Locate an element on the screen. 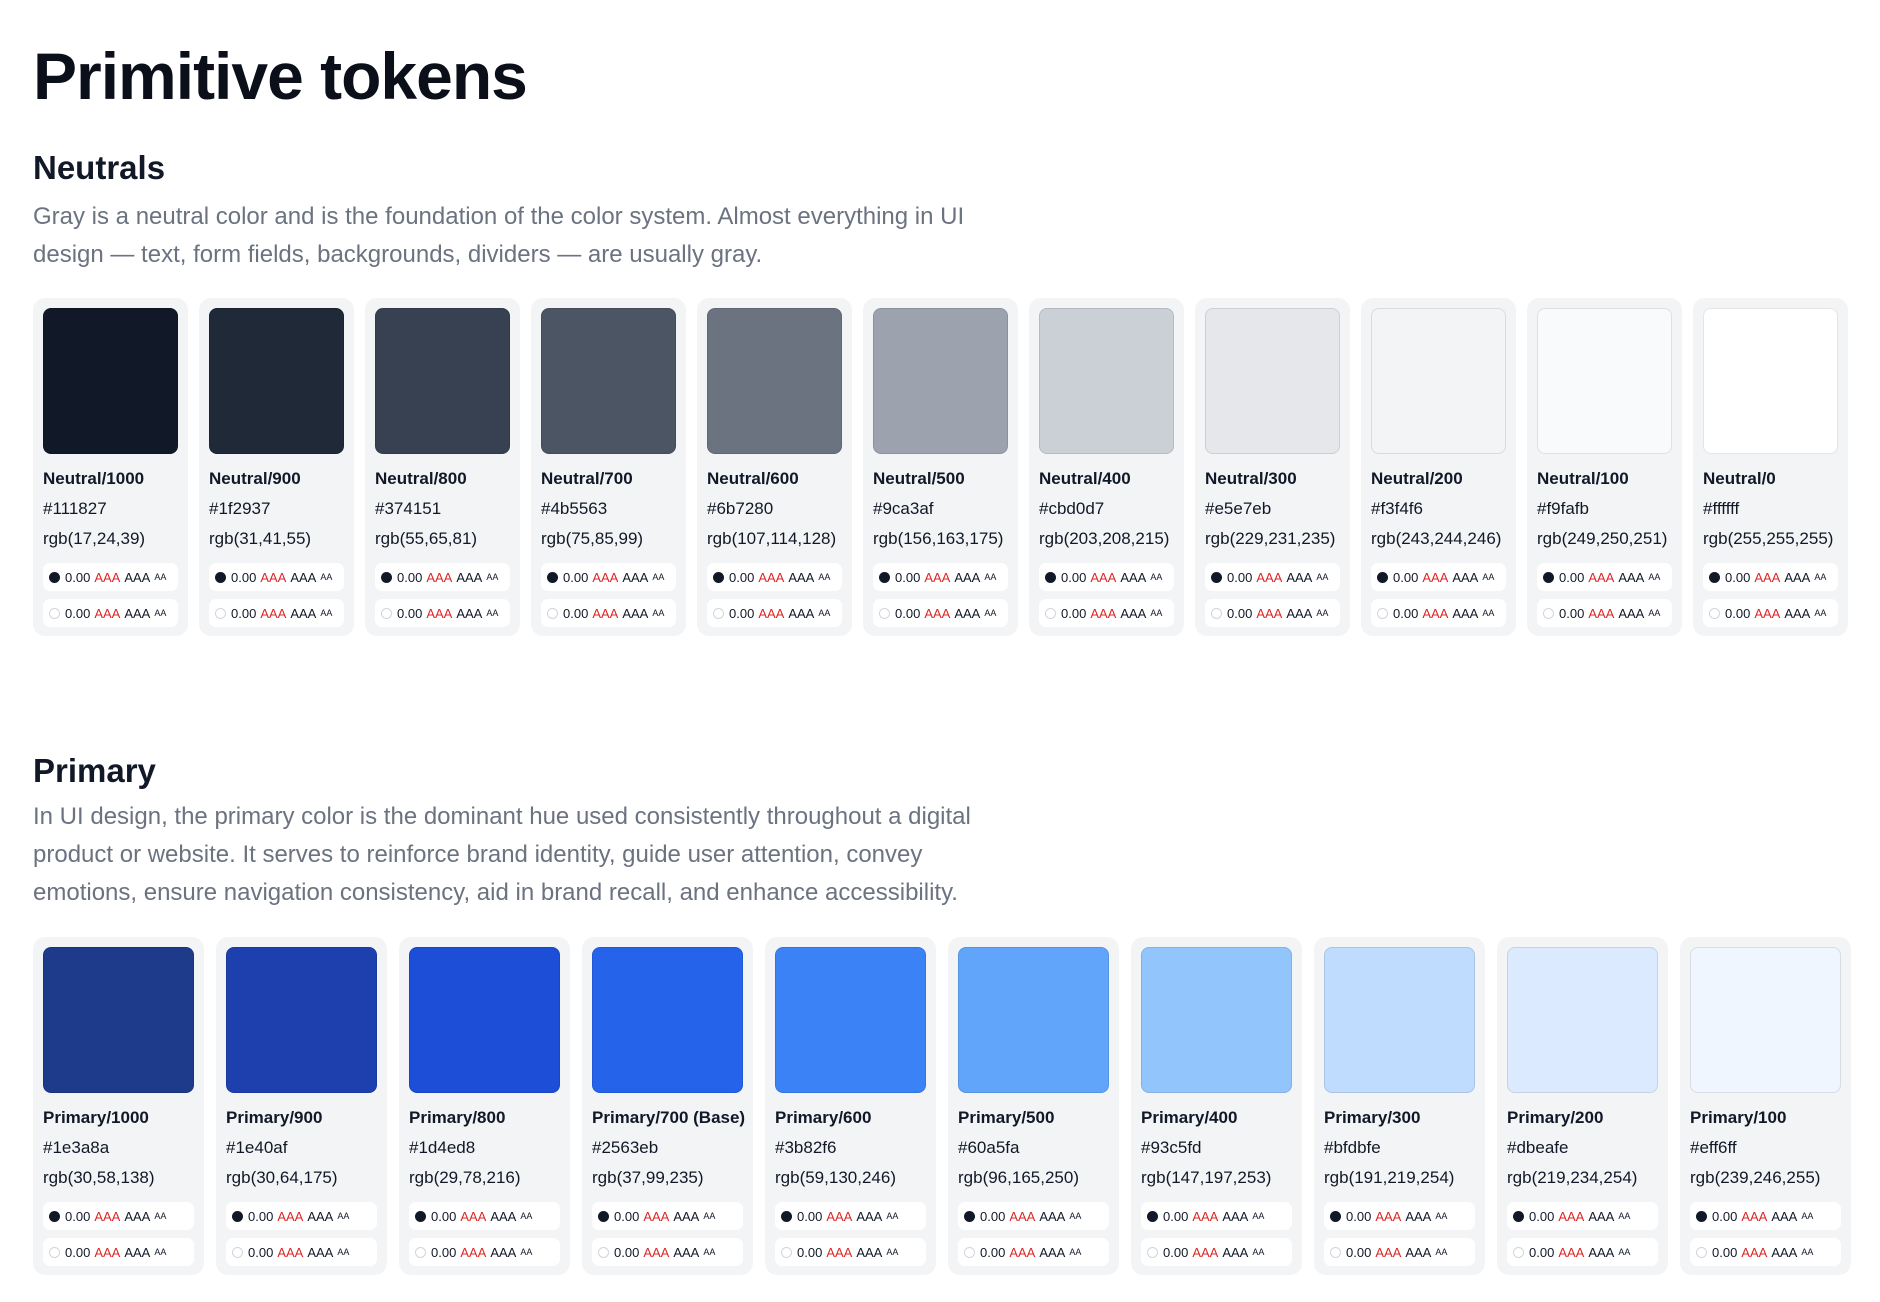  token-hex-value: #1f2937 is located at coordinates (240, 508).